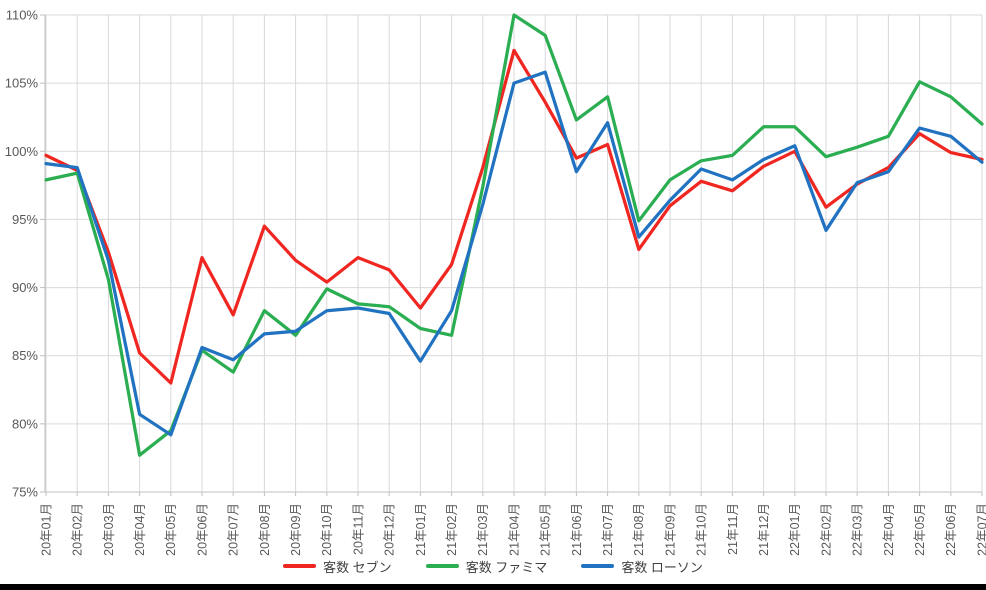  Describe the element at coordinates (25, 219) in the screenshot. I see `y-axis-label: 95%` at that location.